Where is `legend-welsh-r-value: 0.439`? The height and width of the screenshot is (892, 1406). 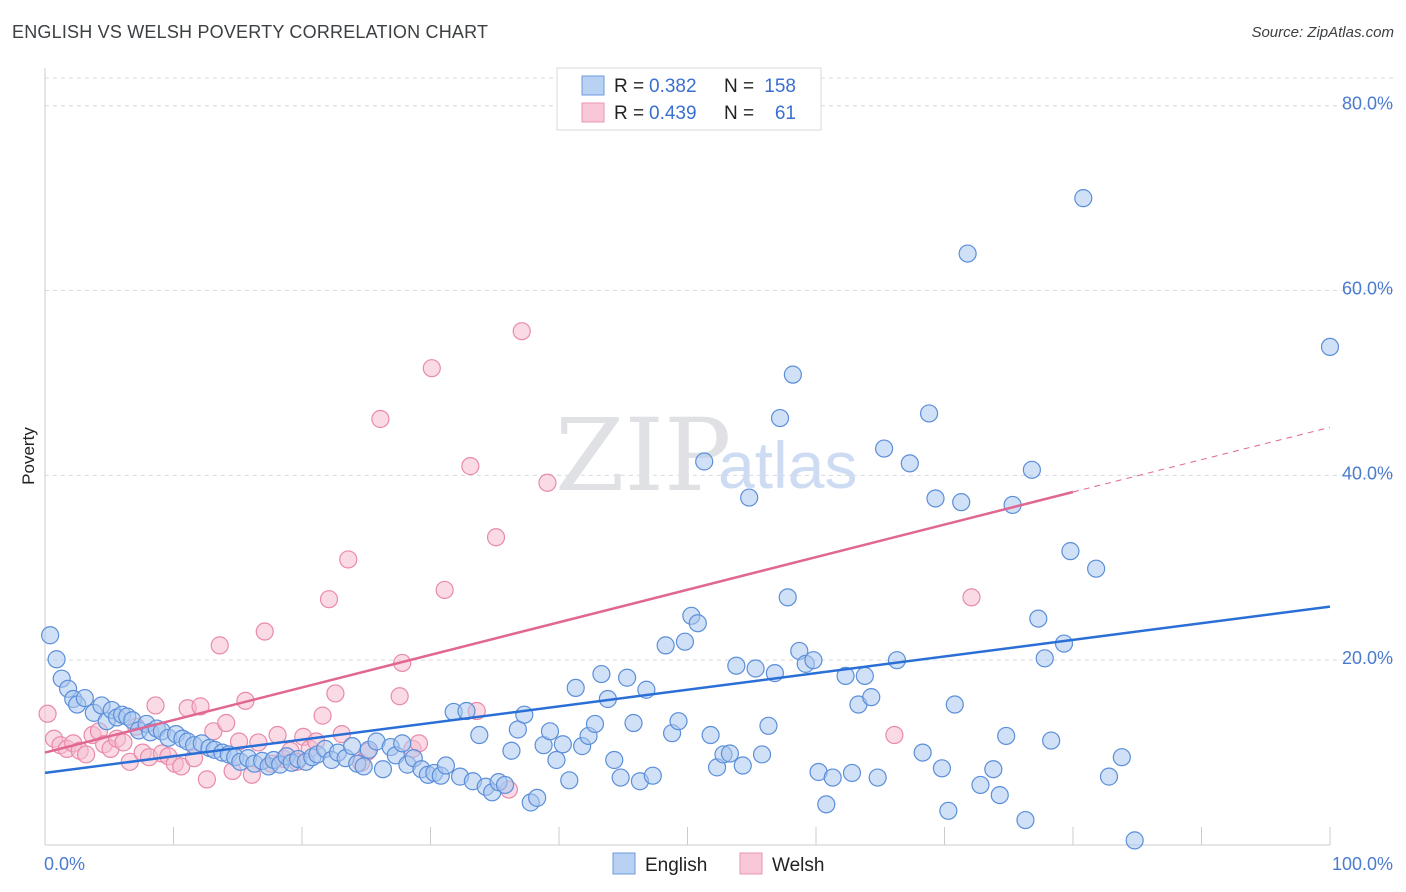
legend-welsh-r-value: 0.439 is located at coordinates (673, 113).